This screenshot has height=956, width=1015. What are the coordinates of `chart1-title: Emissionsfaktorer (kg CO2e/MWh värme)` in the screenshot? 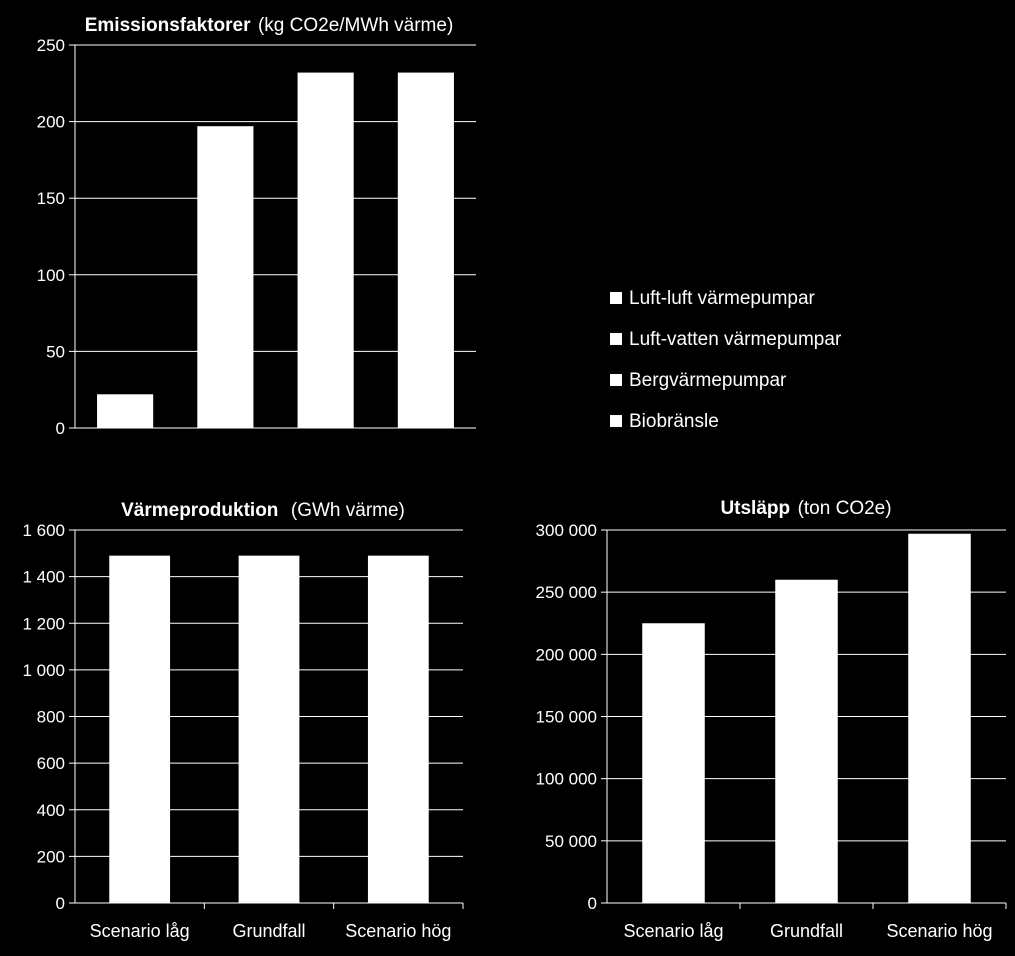 It's located at (269, 25).